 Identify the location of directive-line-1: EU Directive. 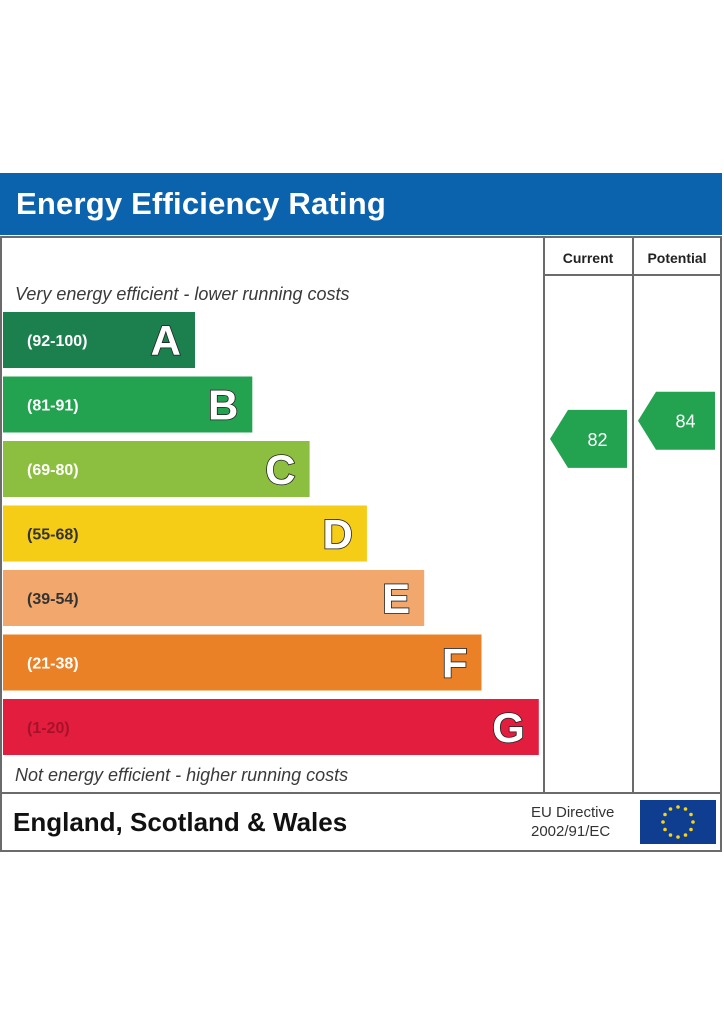
(573, 812).